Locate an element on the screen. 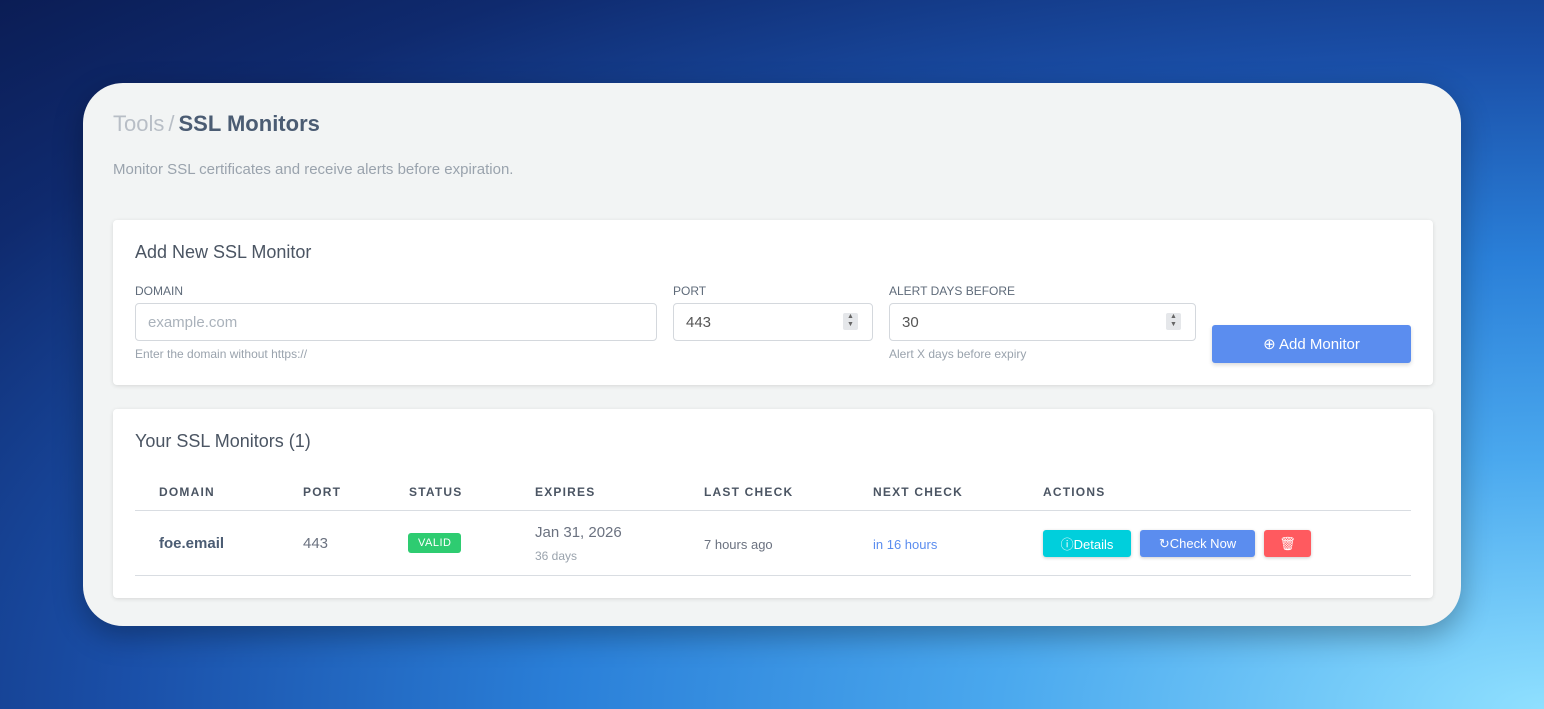 This screenshot has height=709, width=1544. trash-icon: 🗑 is located at coordinates (1287, 543).